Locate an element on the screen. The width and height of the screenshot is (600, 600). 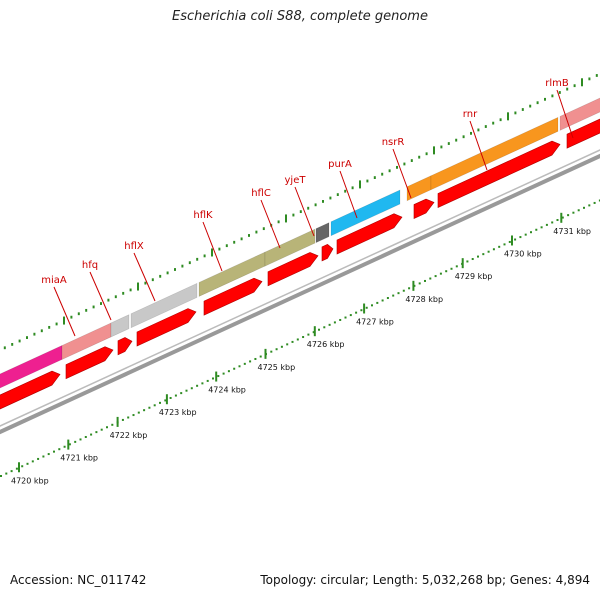
scale-label: 4726 kbp is located at coordinates (326, 344).